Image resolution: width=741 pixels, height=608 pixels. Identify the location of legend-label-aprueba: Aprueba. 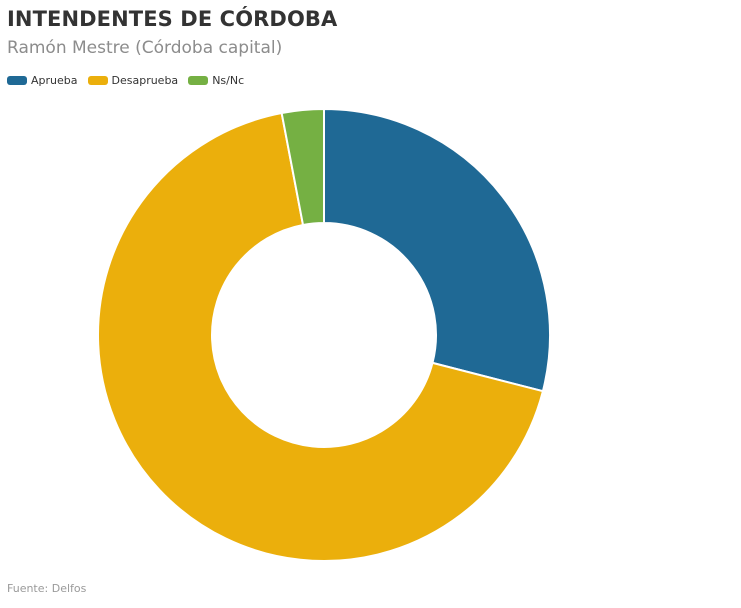
(54, 80).